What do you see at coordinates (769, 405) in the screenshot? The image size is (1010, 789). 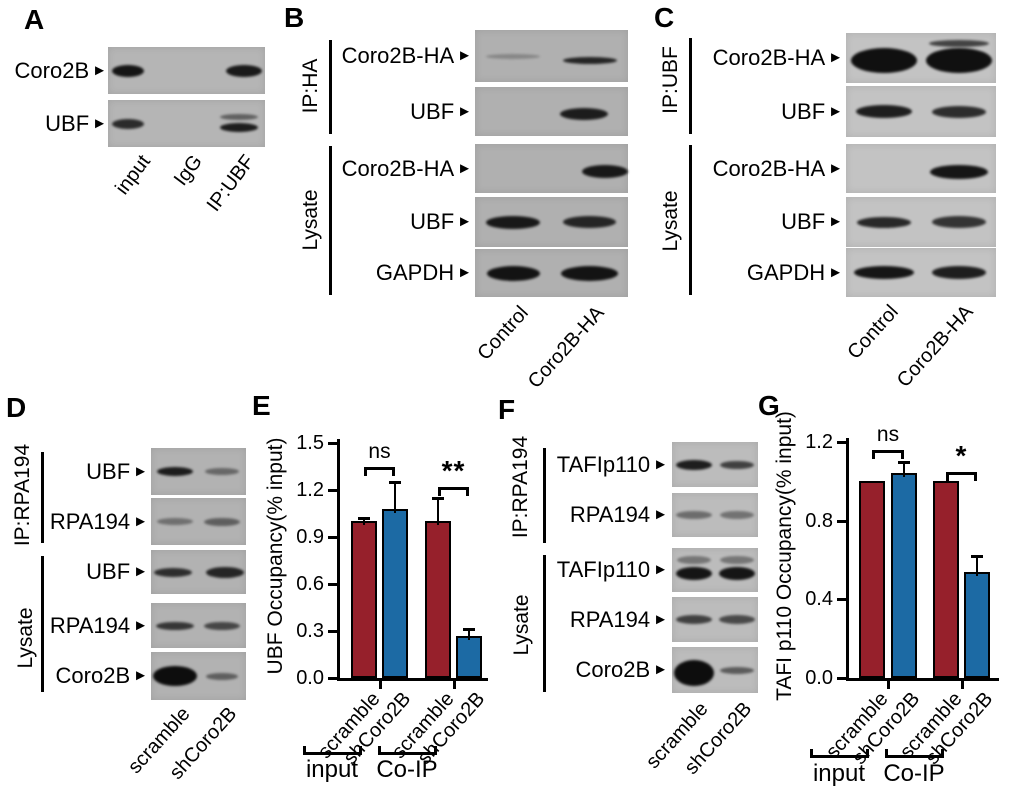 I see `panel-letter-g: G` at bounding box center [769, 405].